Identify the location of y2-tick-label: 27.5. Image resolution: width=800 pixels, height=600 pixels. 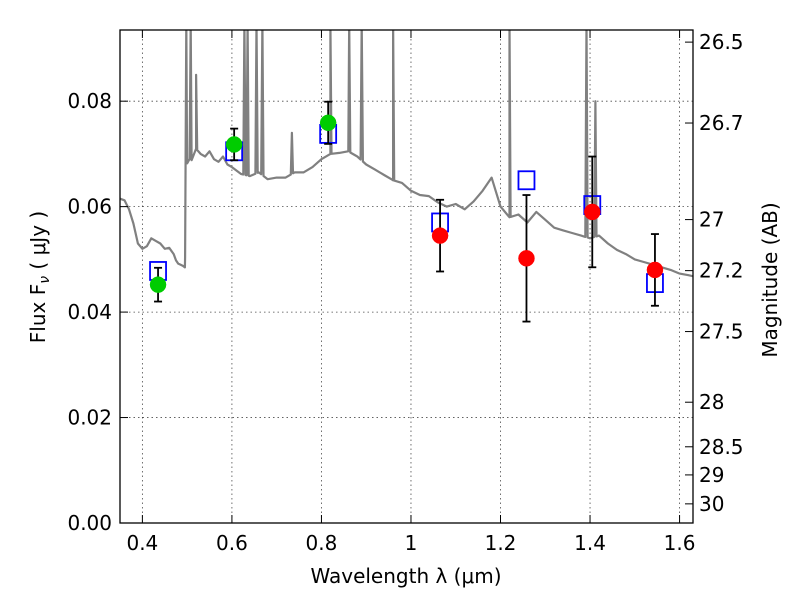
(721, 332).